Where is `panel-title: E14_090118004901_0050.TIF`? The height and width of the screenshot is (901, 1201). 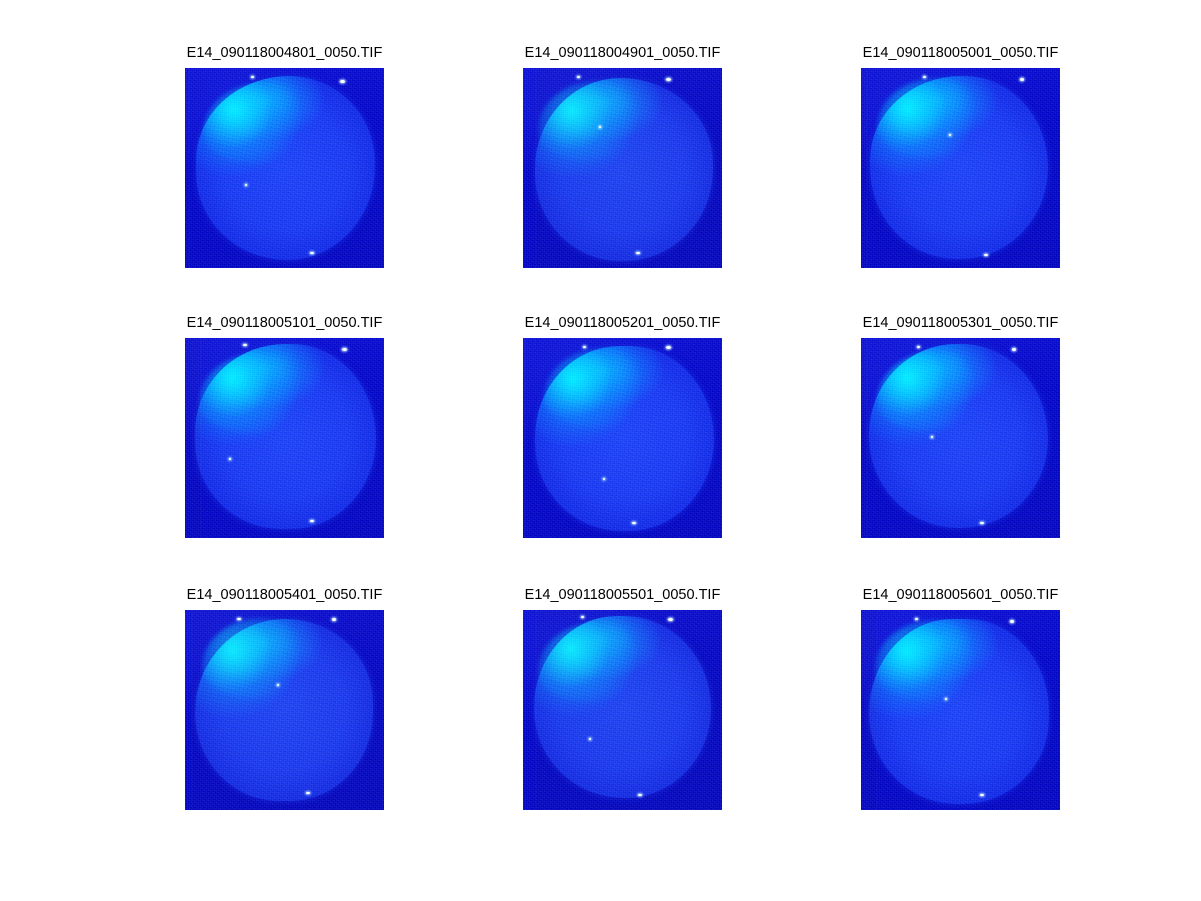 panel-title: E14_090118004901_0050.TIF is located at coordinates (622, 53).